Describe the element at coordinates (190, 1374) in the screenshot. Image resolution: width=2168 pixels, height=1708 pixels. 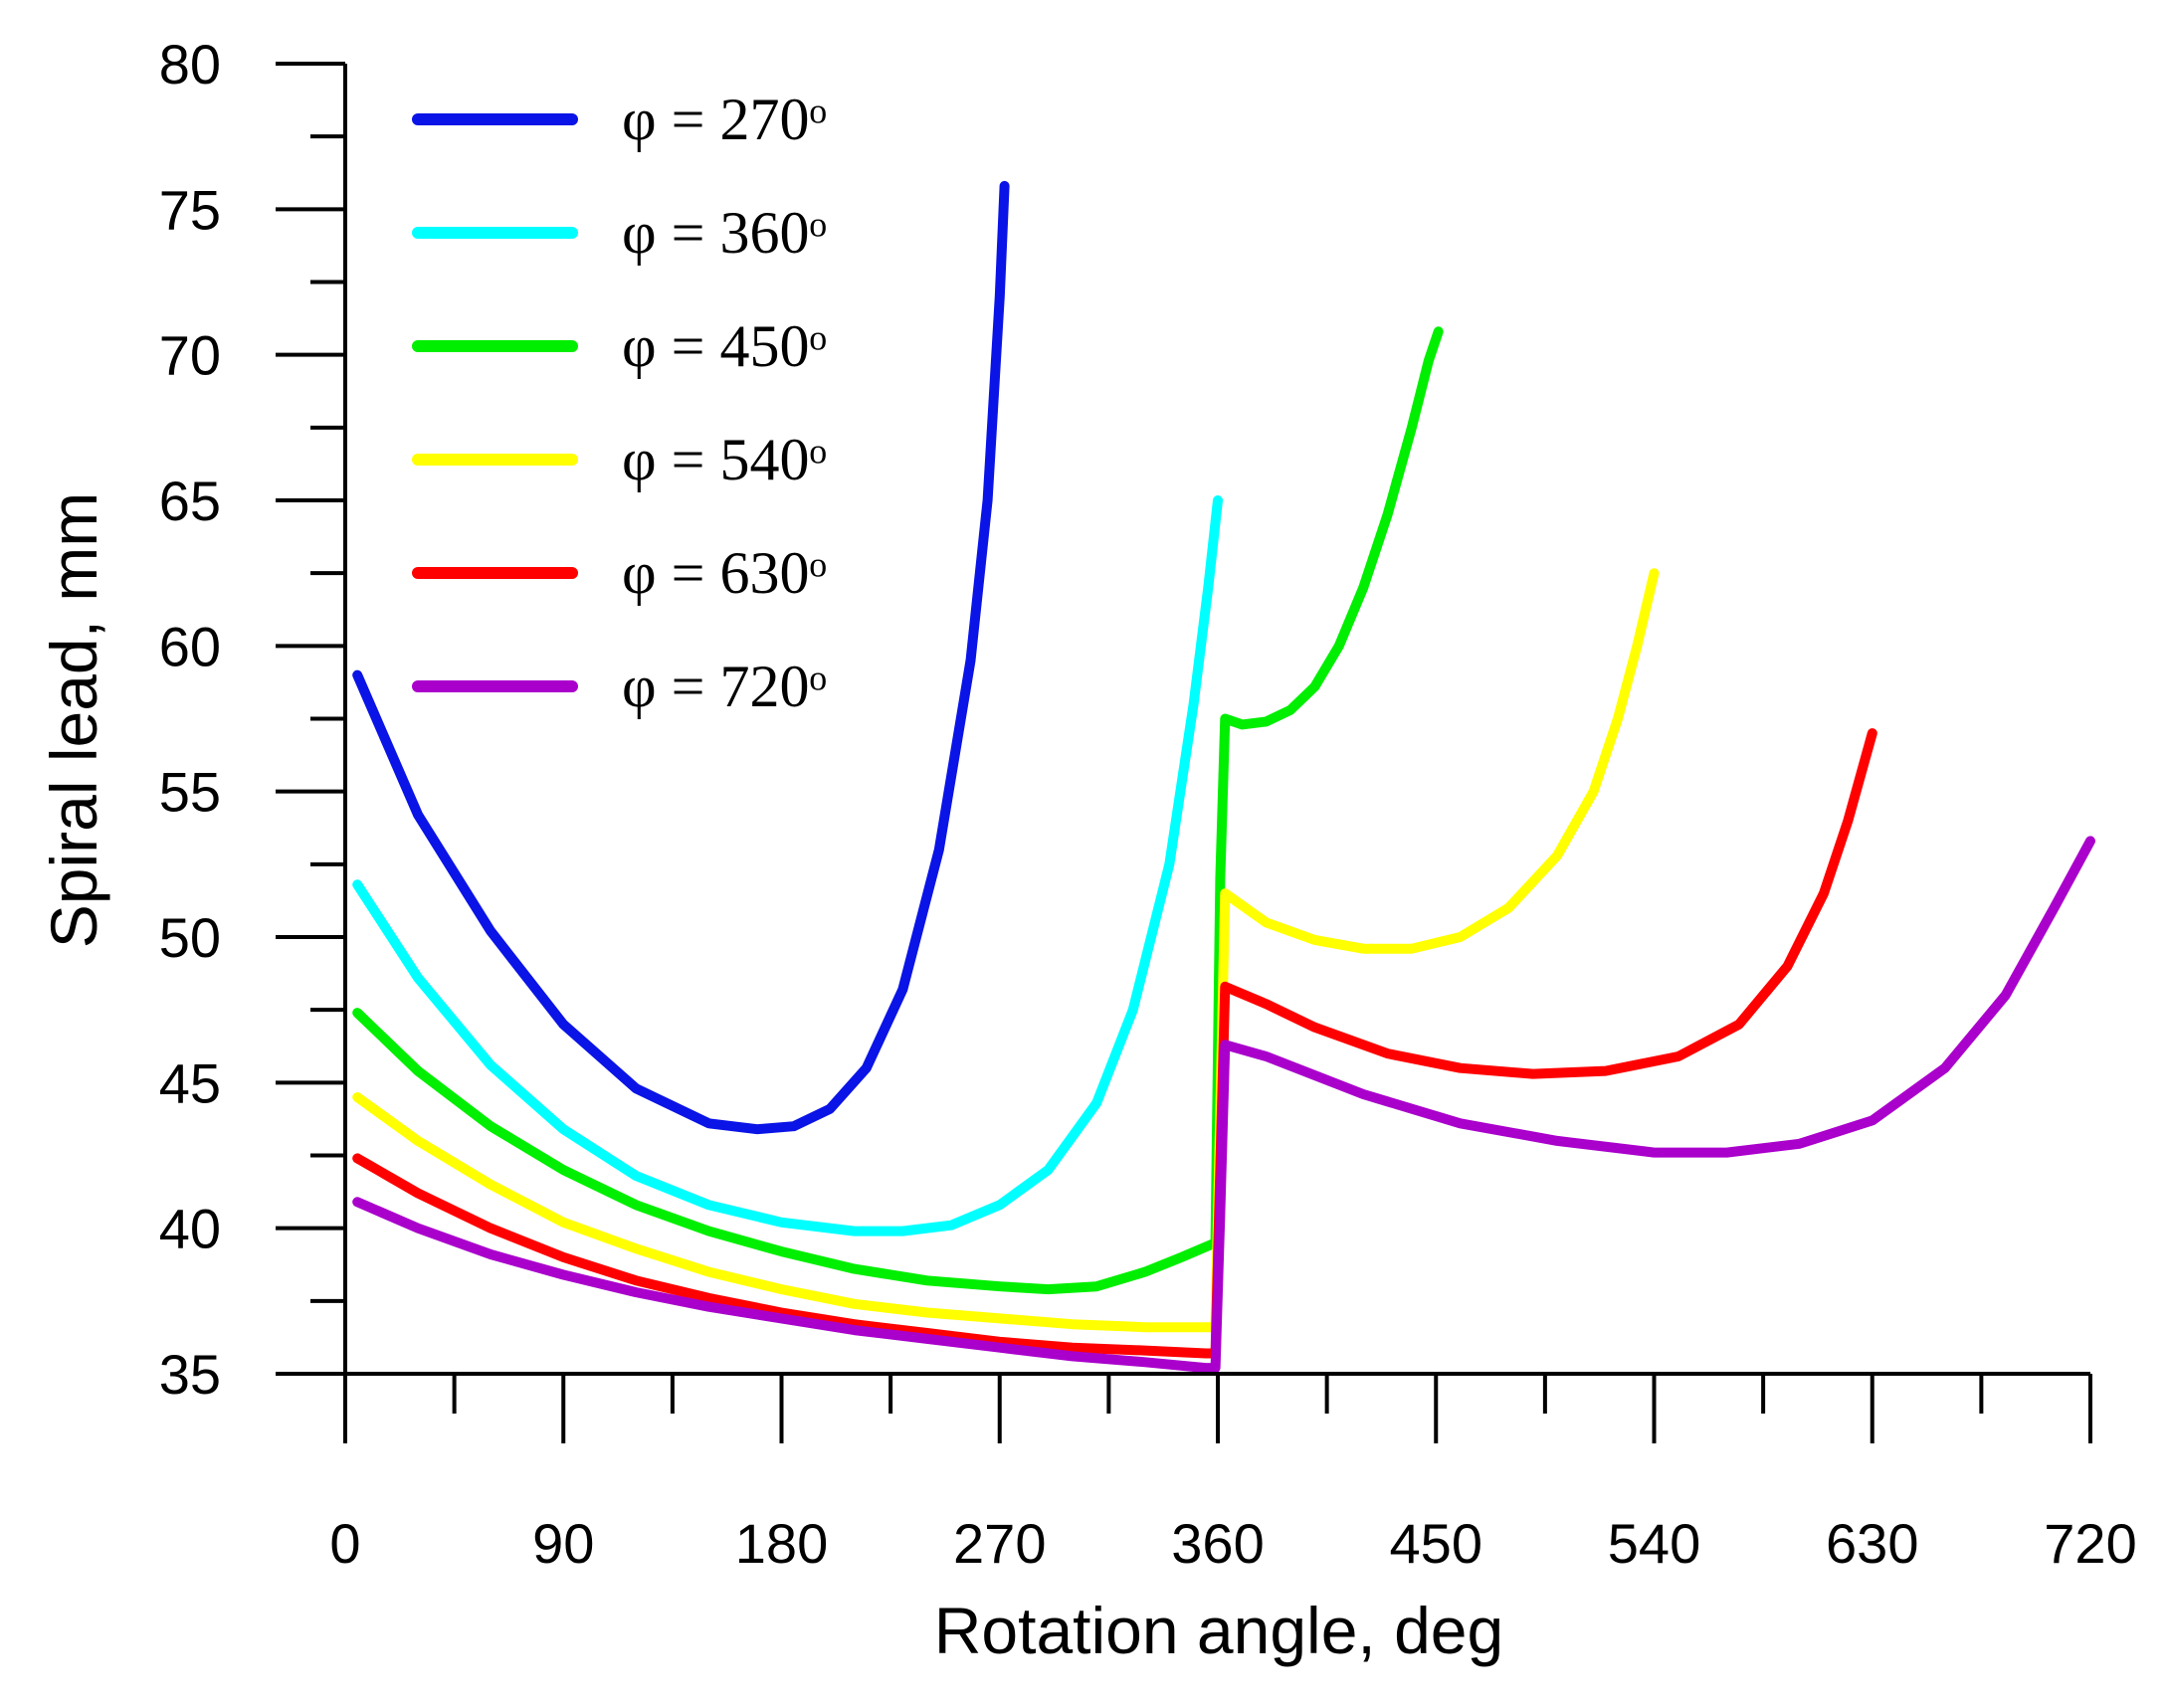
I see `y-tick-label: 35` at that location.